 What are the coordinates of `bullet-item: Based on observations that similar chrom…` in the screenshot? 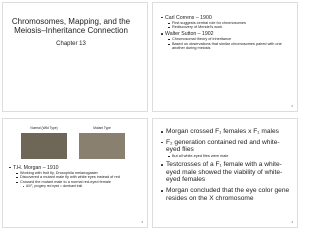 It's located at (225, 46).